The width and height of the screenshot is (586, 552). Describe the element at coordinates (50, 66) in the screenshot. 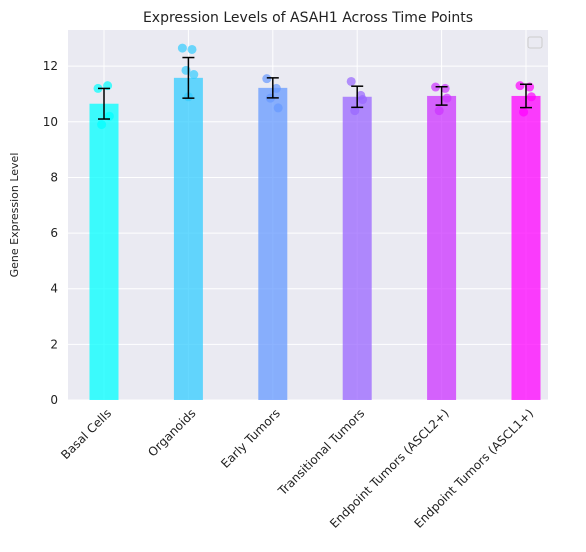

I see `y-tick-label: 12` at that location.